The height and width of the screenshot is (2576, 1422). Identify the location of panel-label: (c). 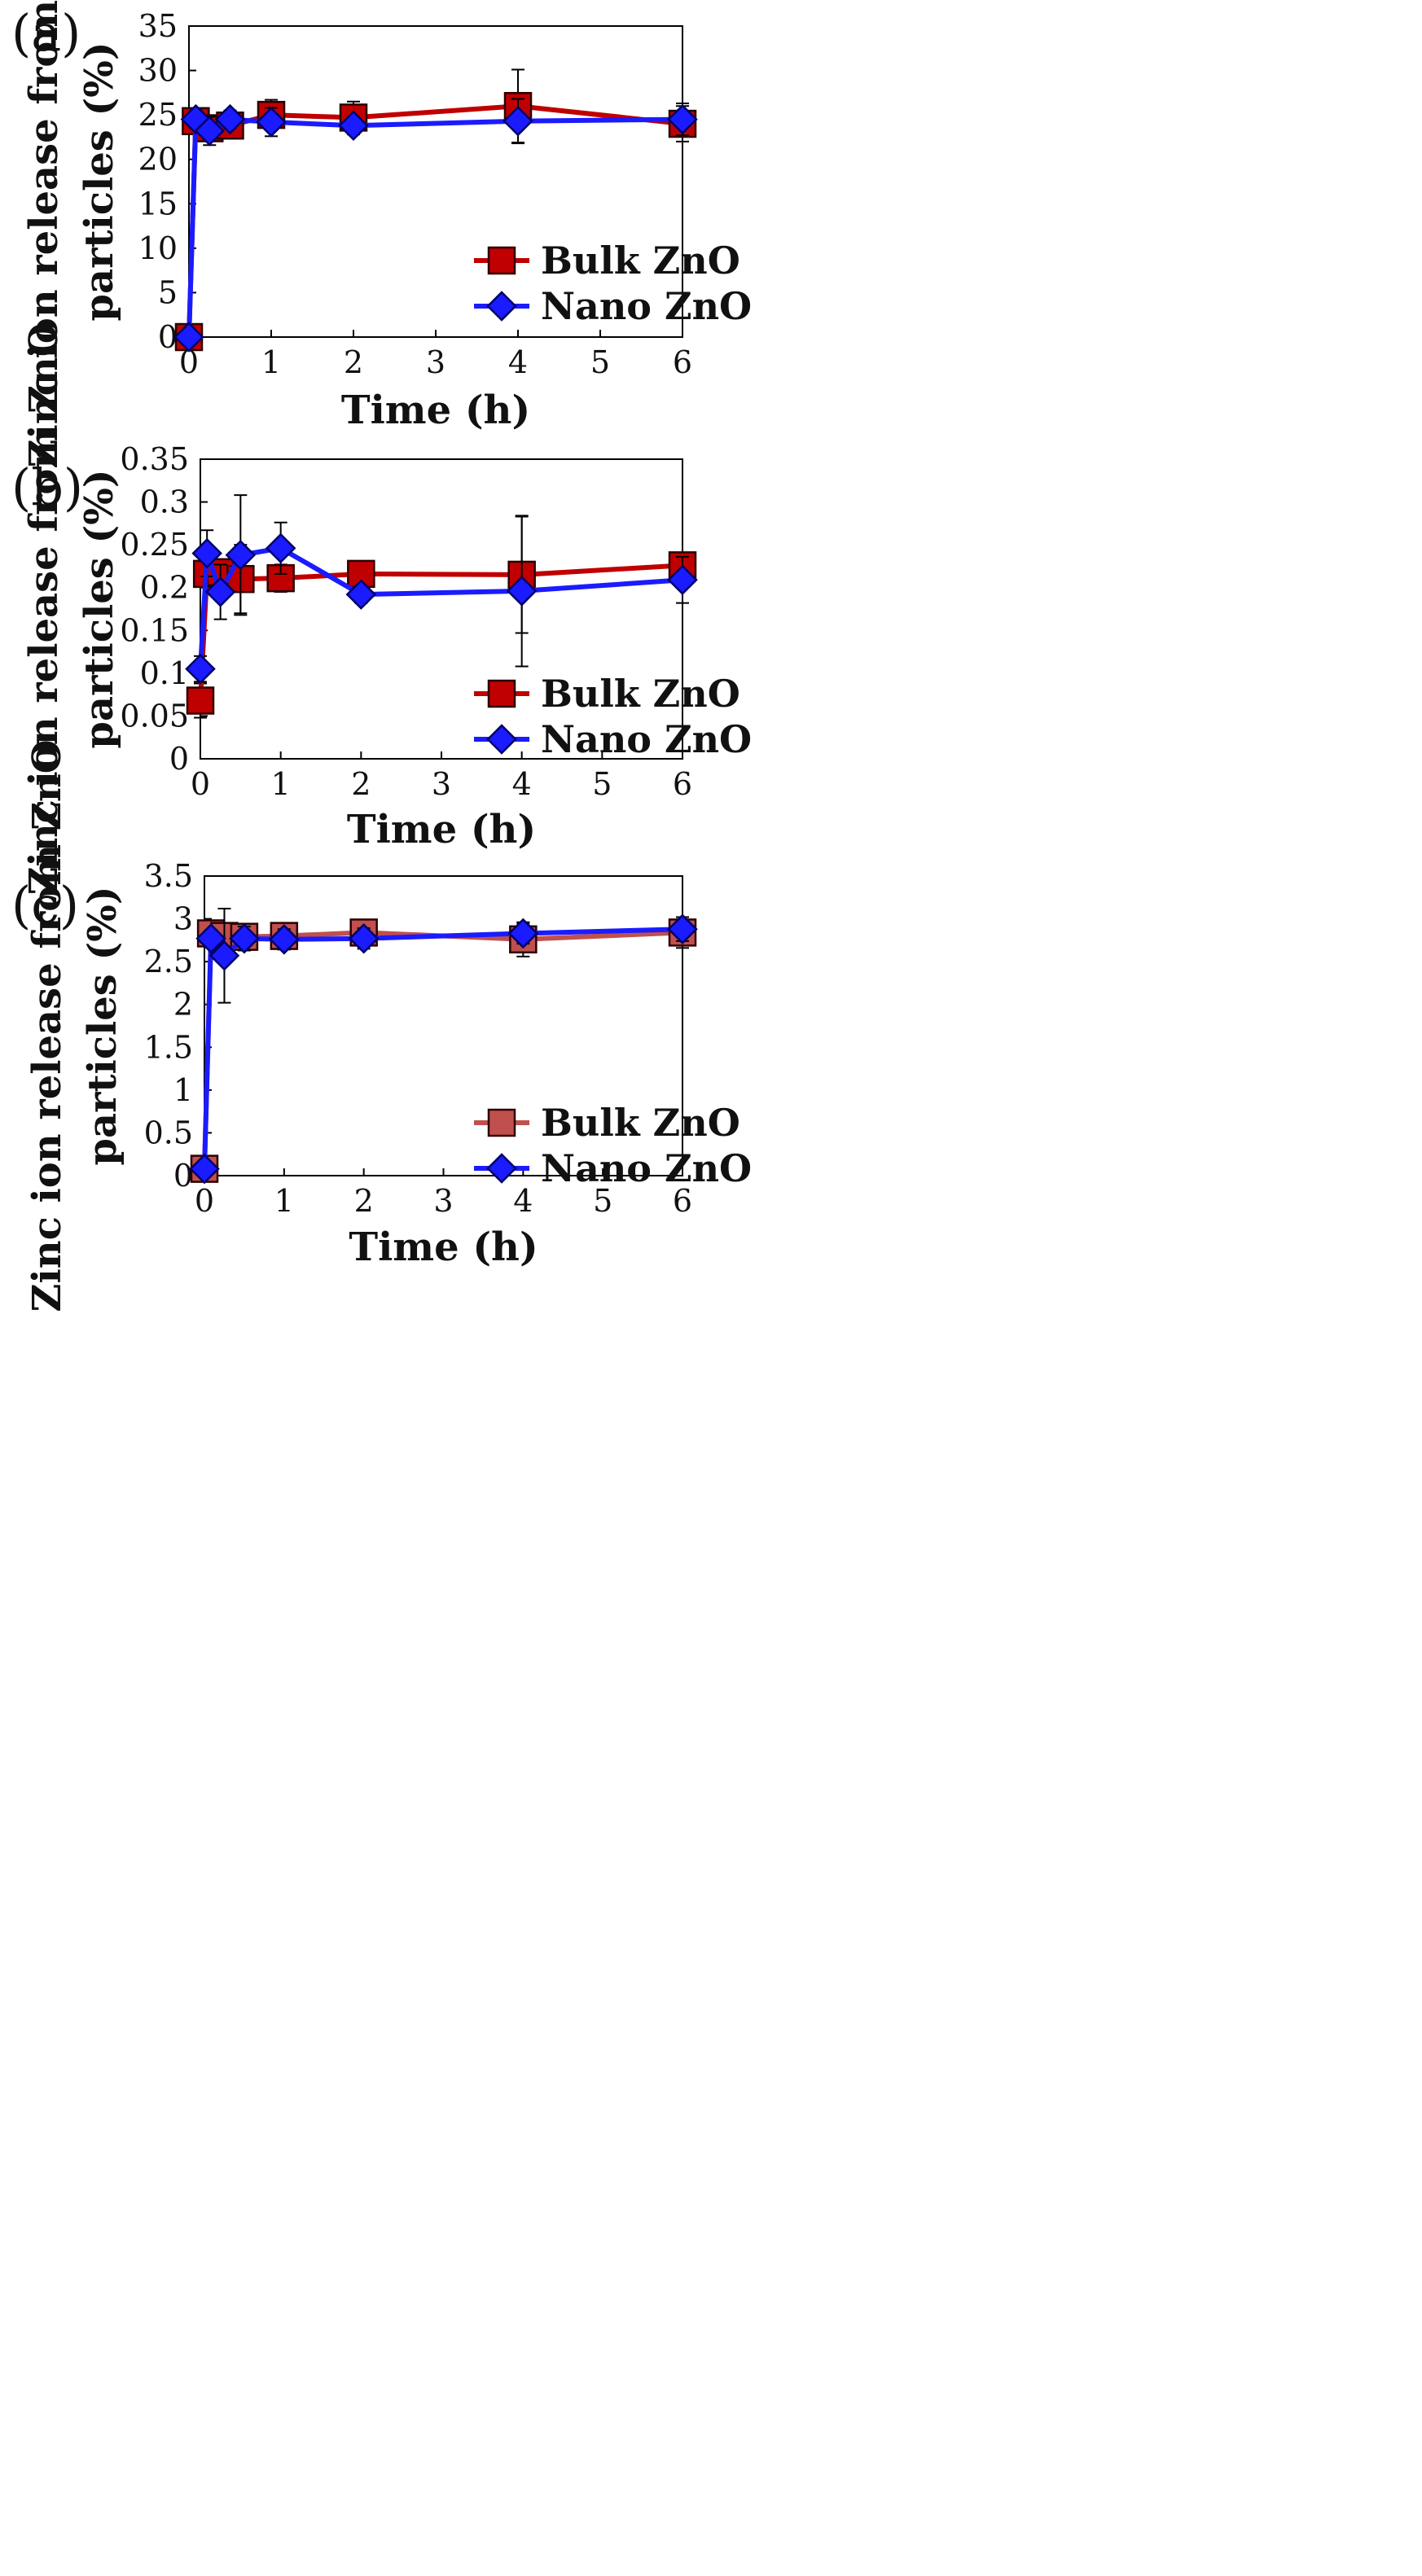
(45, 905).